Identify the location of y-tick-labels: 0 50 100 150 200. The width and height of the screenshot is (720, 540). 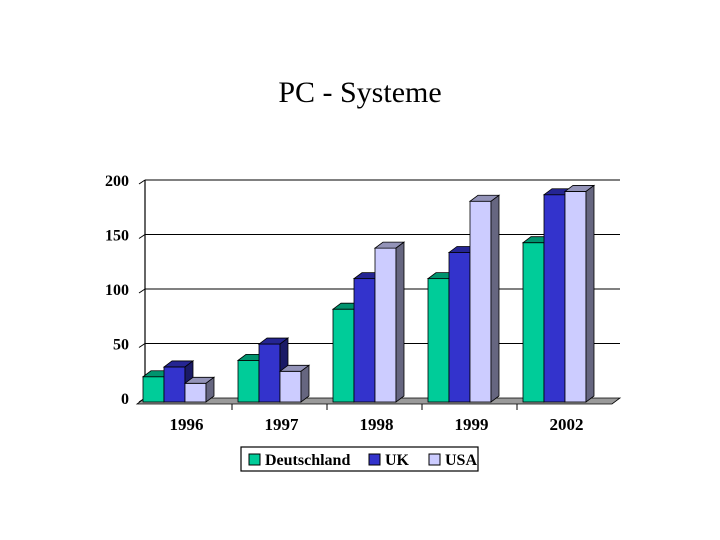
(117, 290).